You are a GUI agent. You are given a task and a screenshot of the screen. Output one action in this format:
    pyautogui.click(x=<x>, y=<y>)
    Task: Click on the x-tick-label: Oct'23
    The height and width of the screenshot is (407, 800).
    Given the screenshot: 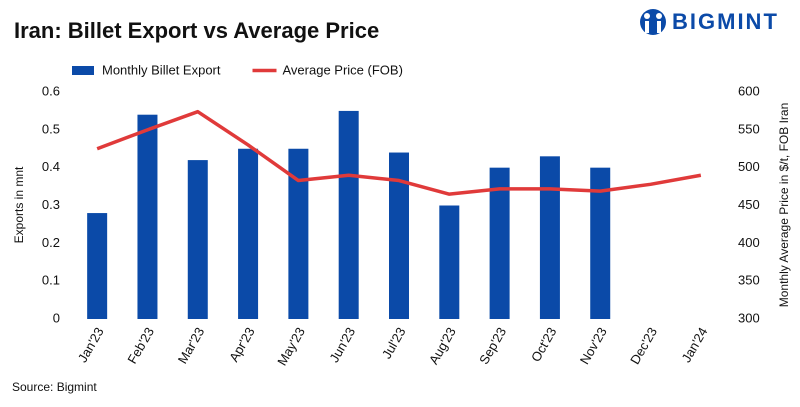 What is the action you would take?
    pyautogui.click(x=544, y=345)
    